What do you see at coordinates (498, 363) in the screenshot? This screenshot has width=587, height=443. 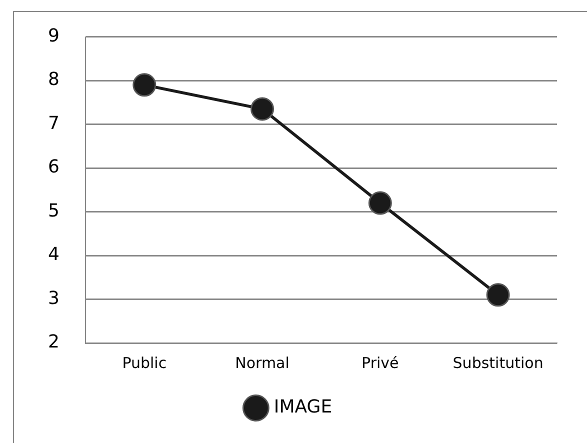 I see `x-tick-label: Substitution` at bounding box center [498, 363].